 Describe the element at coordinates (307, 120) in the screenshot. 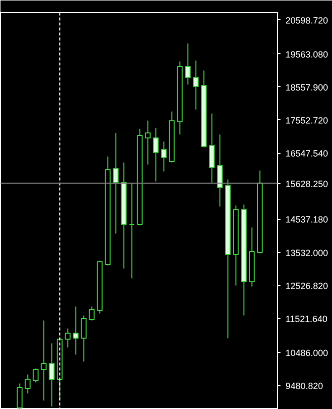

I see `y-tick-label: 17552.720` at that location.